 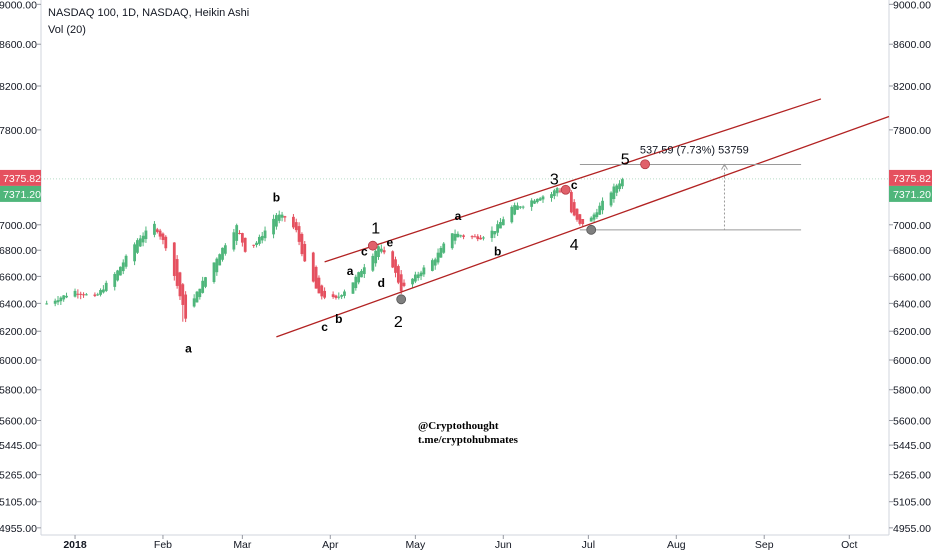 I want to click on y-tick-label-left: 9000.00, so click(x=18, y=5).